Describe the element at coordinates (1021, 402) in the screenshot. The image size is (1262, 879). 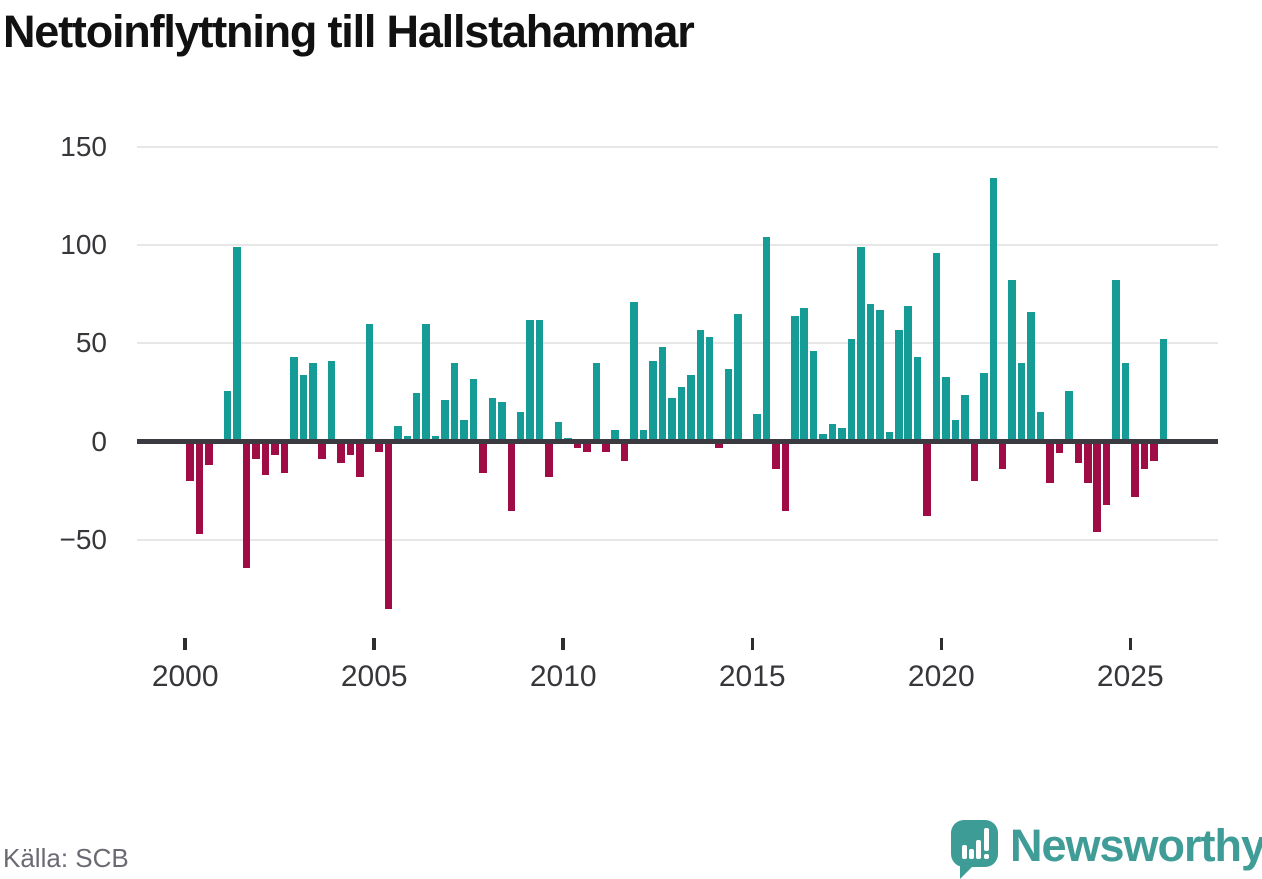
I see `bar-2022-q1` at that location.